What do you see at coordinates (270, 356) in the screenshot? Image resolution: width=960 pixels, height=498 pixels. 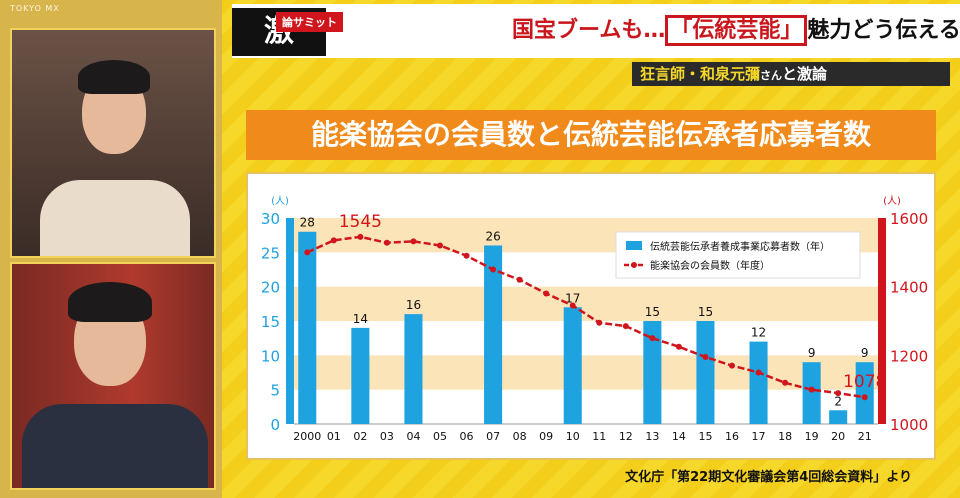 I see `left-tick-label: 10` at bounding box center [270, 356].